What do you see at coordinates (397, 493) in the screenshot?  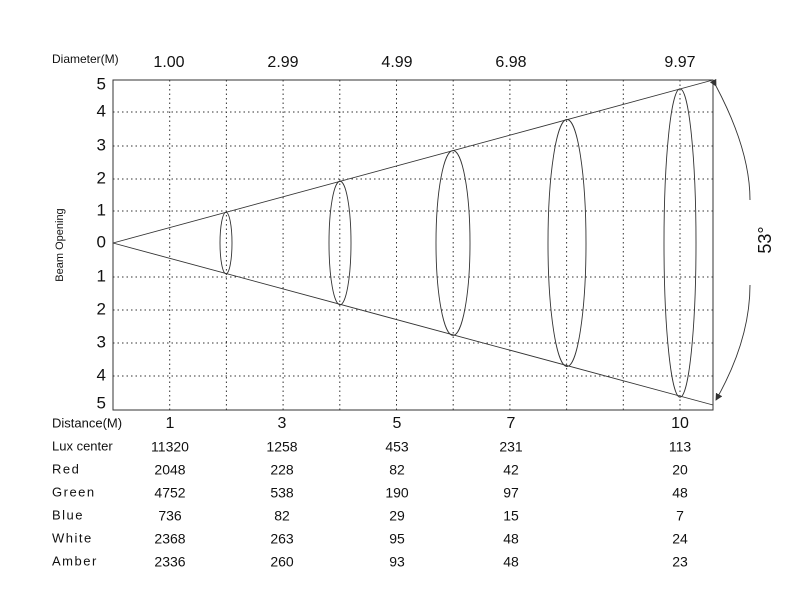 I see `row-value: 190` at bounding box center [397, 493].